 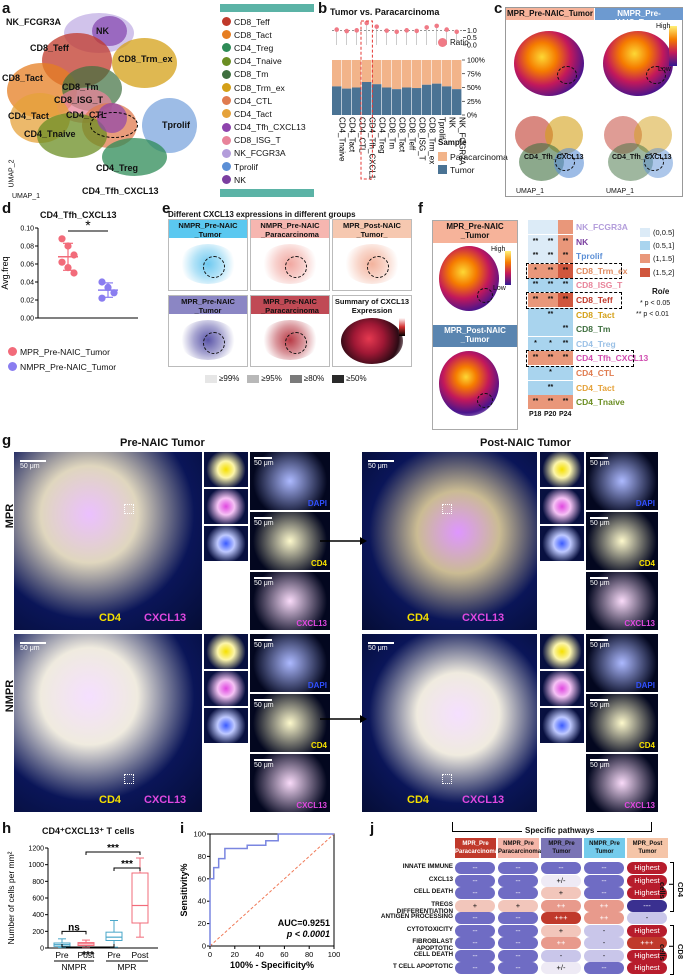 I want to click on scale-low: Low, so click(x=664, y=69).